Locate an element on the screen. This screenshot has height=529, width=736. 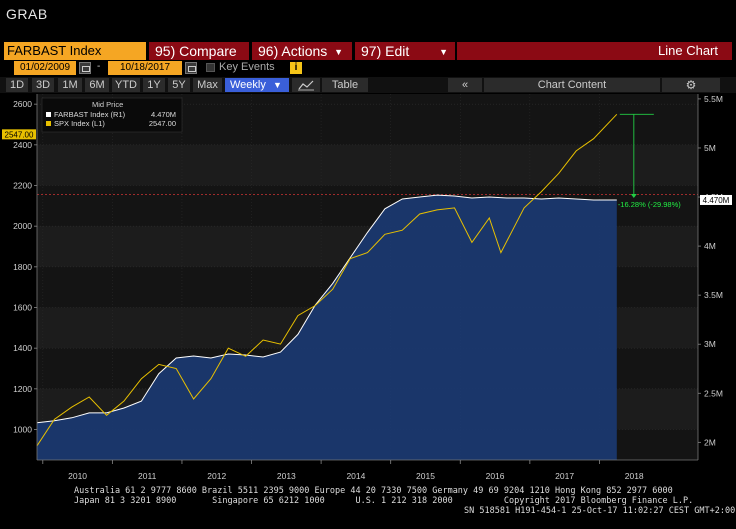
farbast-last-value: 4.470M is located at coordinates (716, 200).